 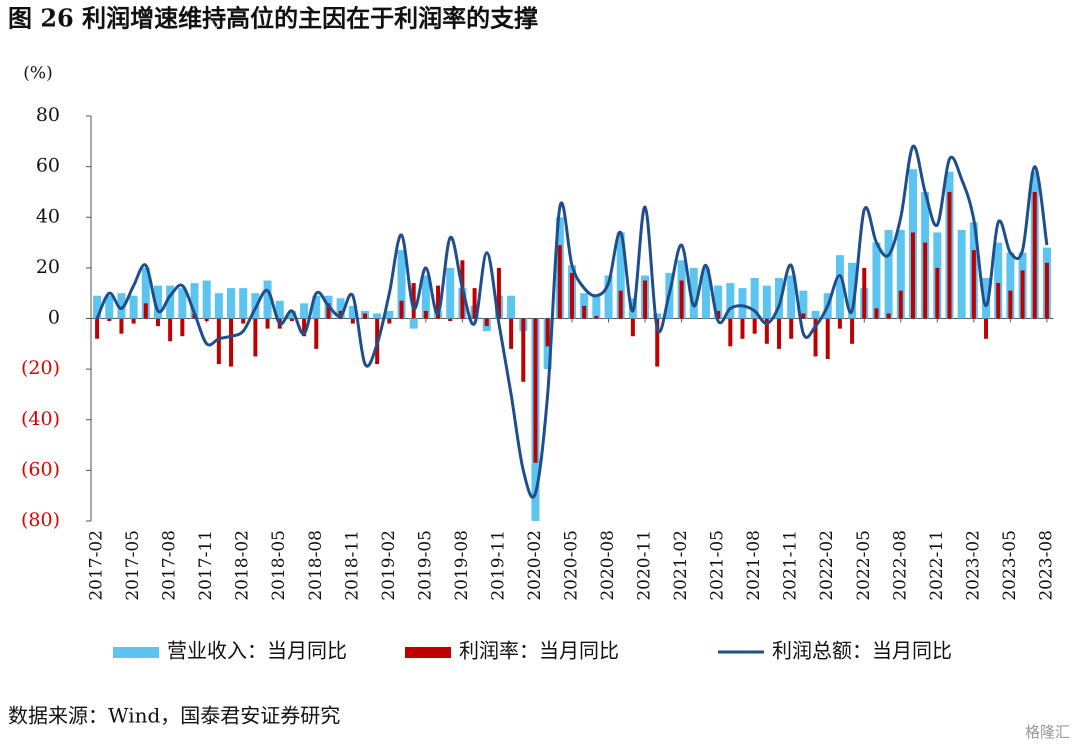 What do you see at coordinates (54, 318) in the screenshot?
I see `y-tick-label: 0` at bounding box center [54, 318].